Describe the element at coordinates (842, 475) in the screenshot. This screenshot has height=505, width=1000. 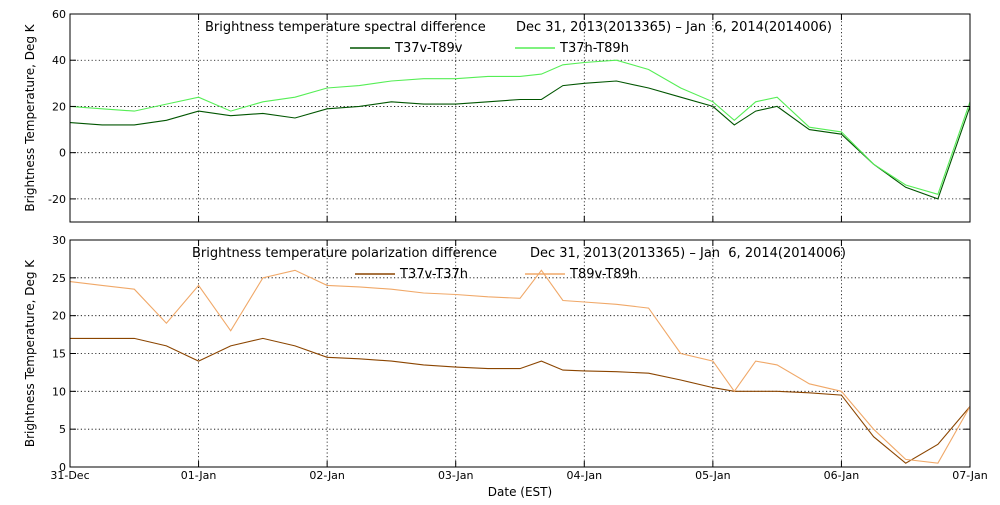
I see `x-tick-label: 06-Jan` at that location.